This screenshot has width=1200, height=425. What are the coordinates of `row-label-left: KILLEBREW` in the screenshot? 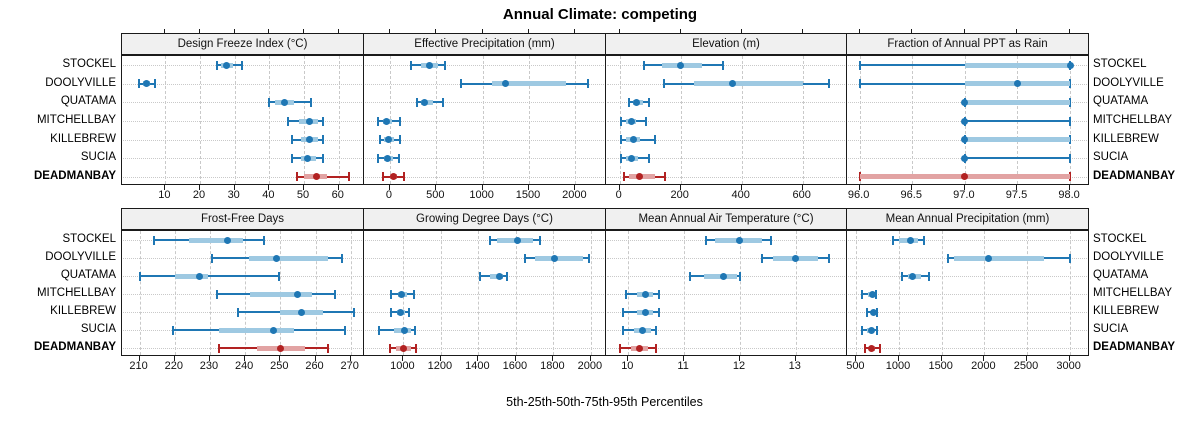 It's located at (83, 311).